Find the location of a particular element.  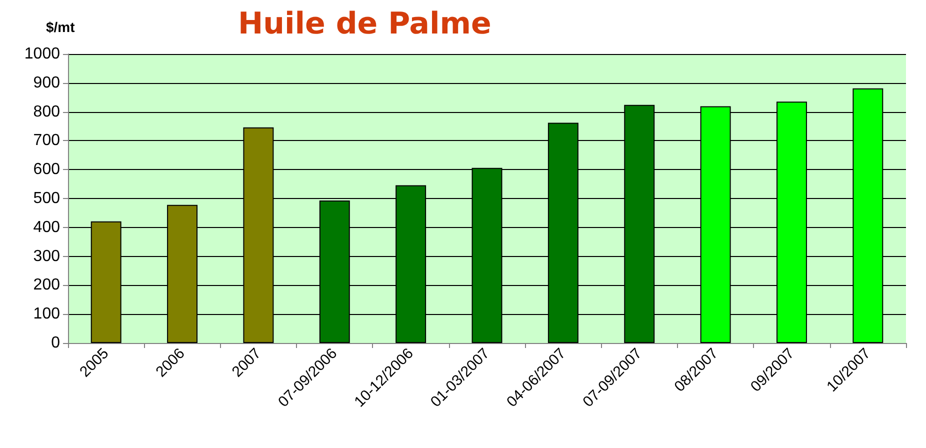

y-tick-label: 600 is located at coordinates (46, 169).